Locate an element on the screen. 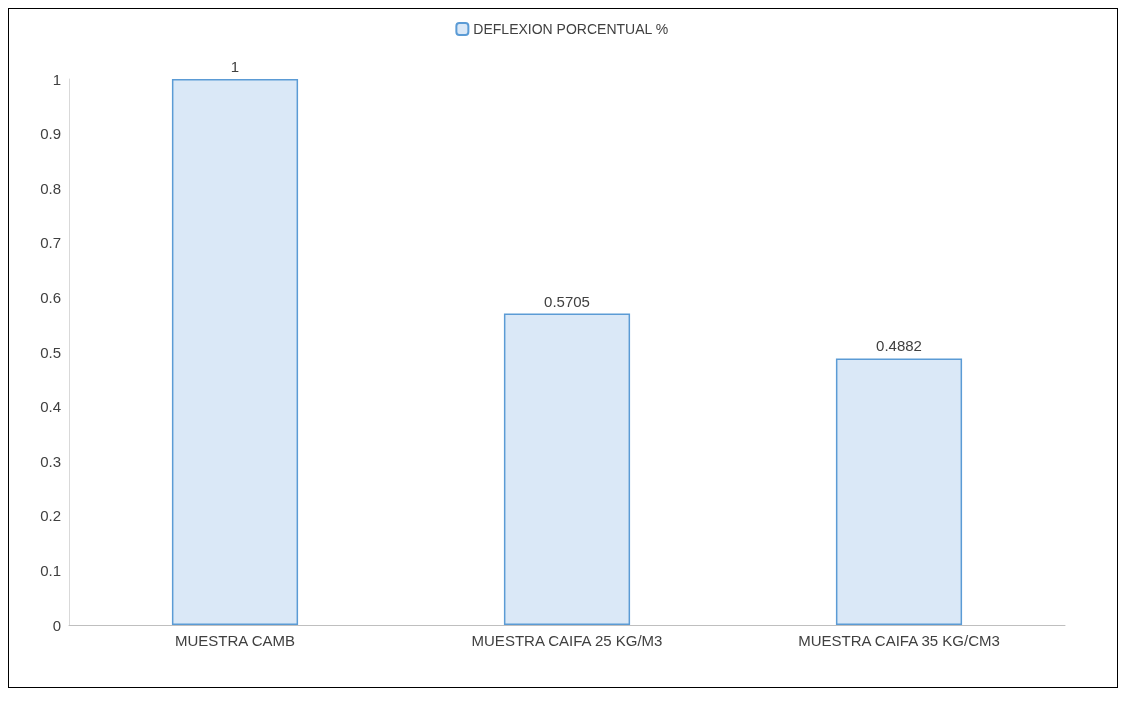 This screenshot has height=704, width=1134. x-tick-label: MUESTRA CAMB is located at coordinates (235, 640).